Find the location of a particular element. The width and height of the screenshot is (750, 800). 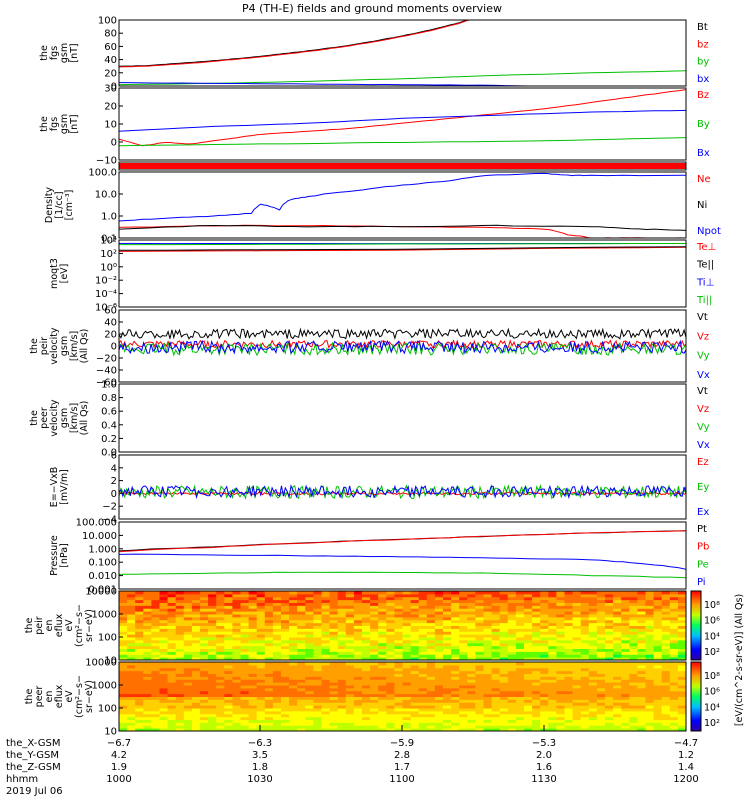

y-axis-label: gsm is located at coordinates (64, 124).